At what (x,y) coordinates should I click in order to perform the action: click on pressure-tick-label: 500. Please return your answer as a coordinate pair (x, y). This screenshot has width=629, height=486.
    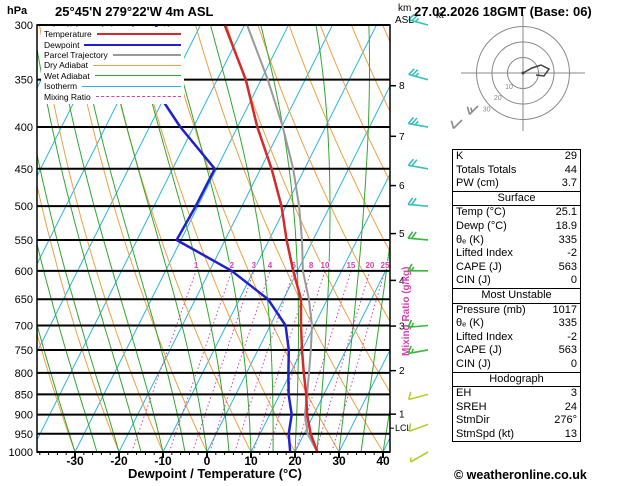
    Looking at the image, I should click on (24, 207).